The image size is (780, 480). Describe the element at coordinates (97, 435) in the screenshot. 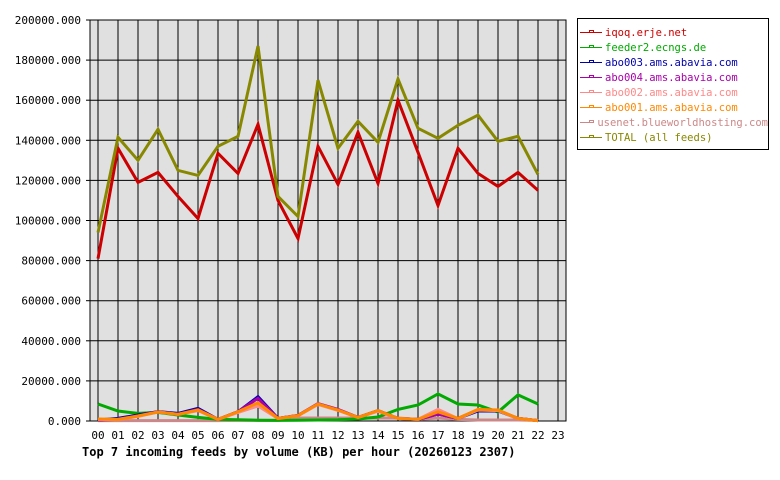

I see `x-tick-label: 00` at that location.